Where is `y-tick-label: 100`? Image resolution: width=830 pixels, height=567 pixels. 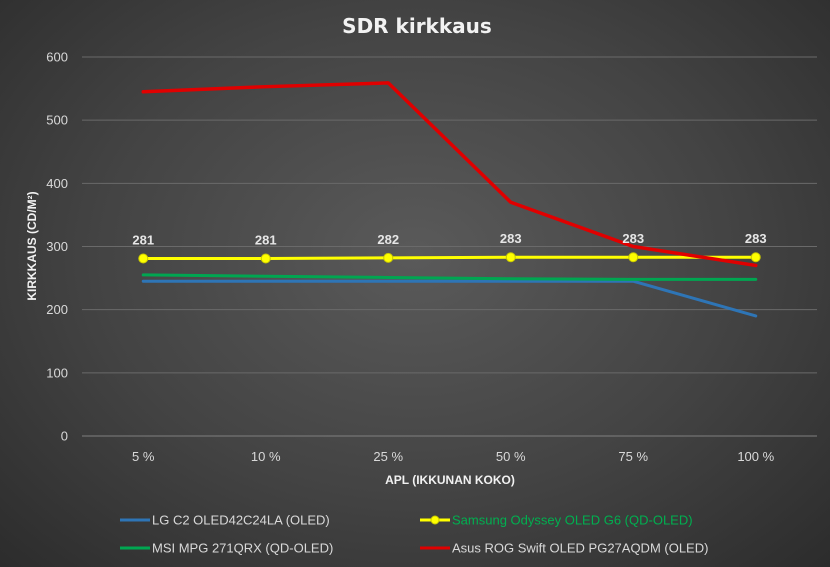 y-tick-label: 100 is located at coordinates (57, 372).